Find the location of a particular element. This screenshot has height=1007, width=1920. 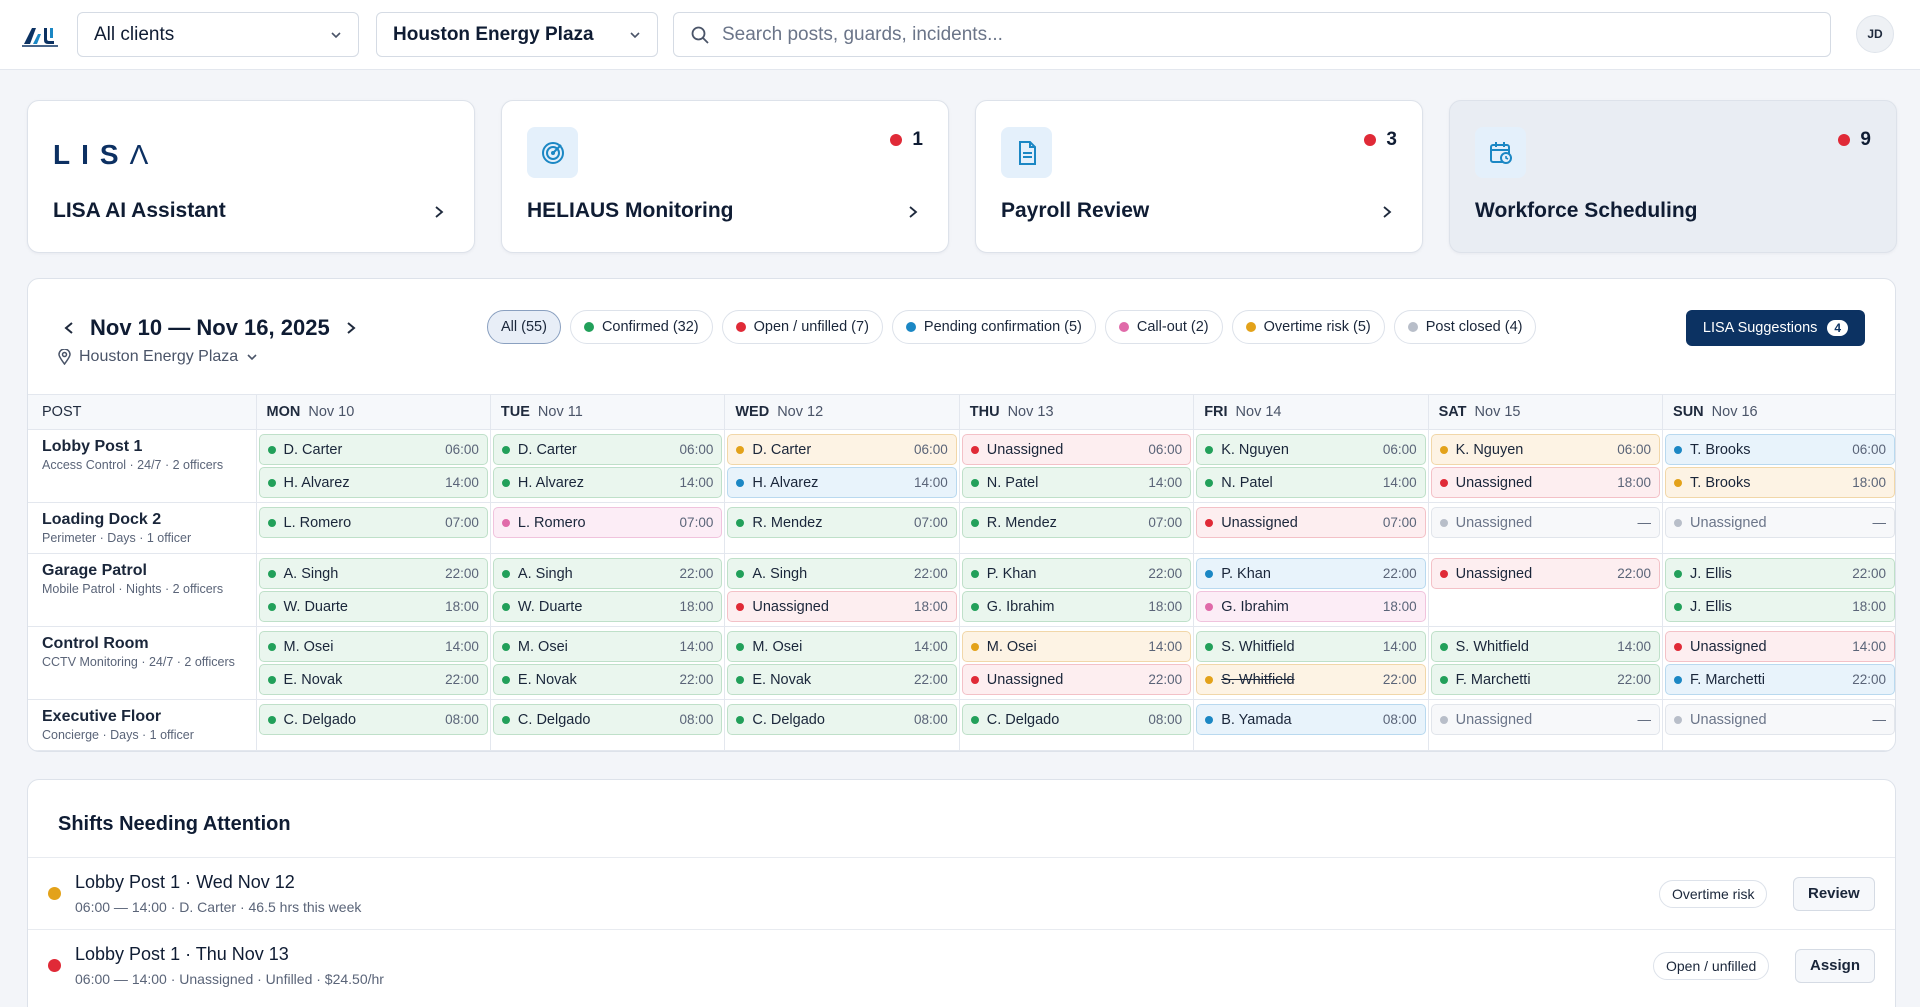

column-header-day: SUN Nov 16 is located at coordinates (1778, 412).